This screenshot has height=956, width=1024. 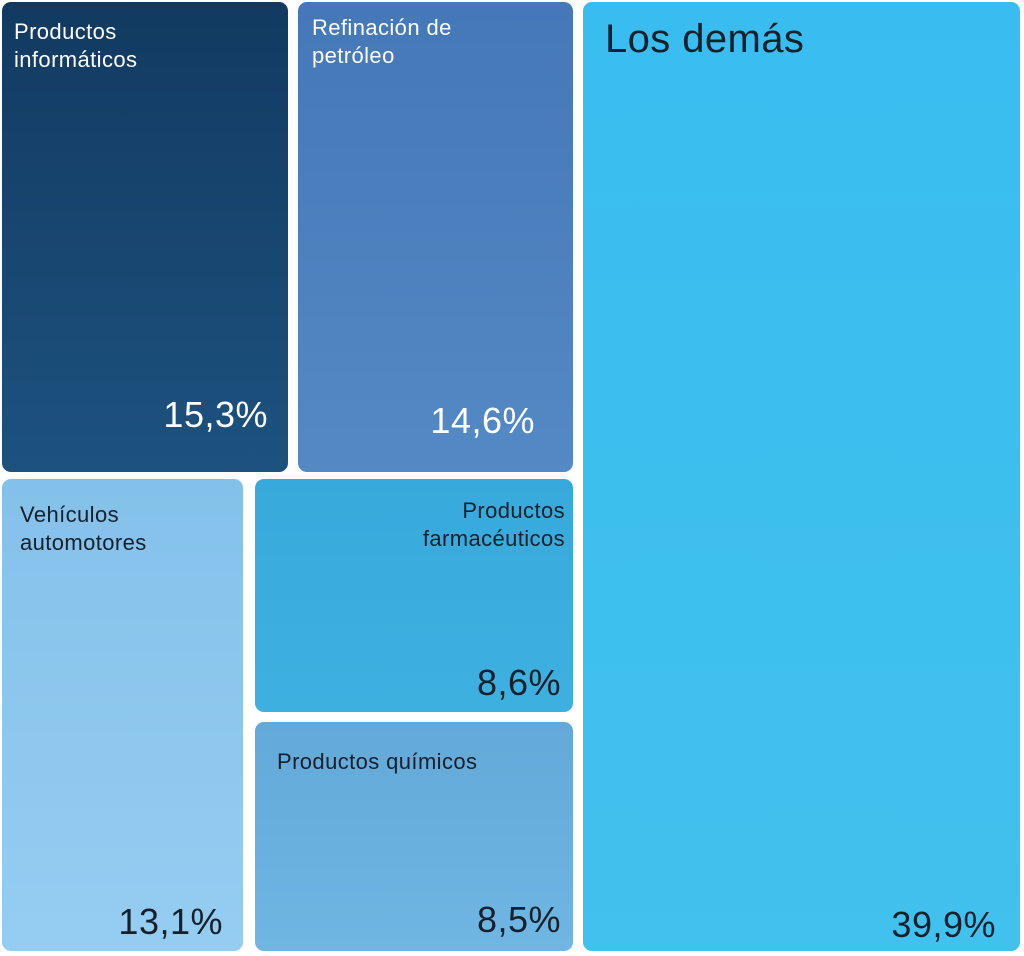 I want to click on treemap-tile-refinacion-de-petroleo: Refinación de petróleo 14,6%, so click(x=435, y=237).